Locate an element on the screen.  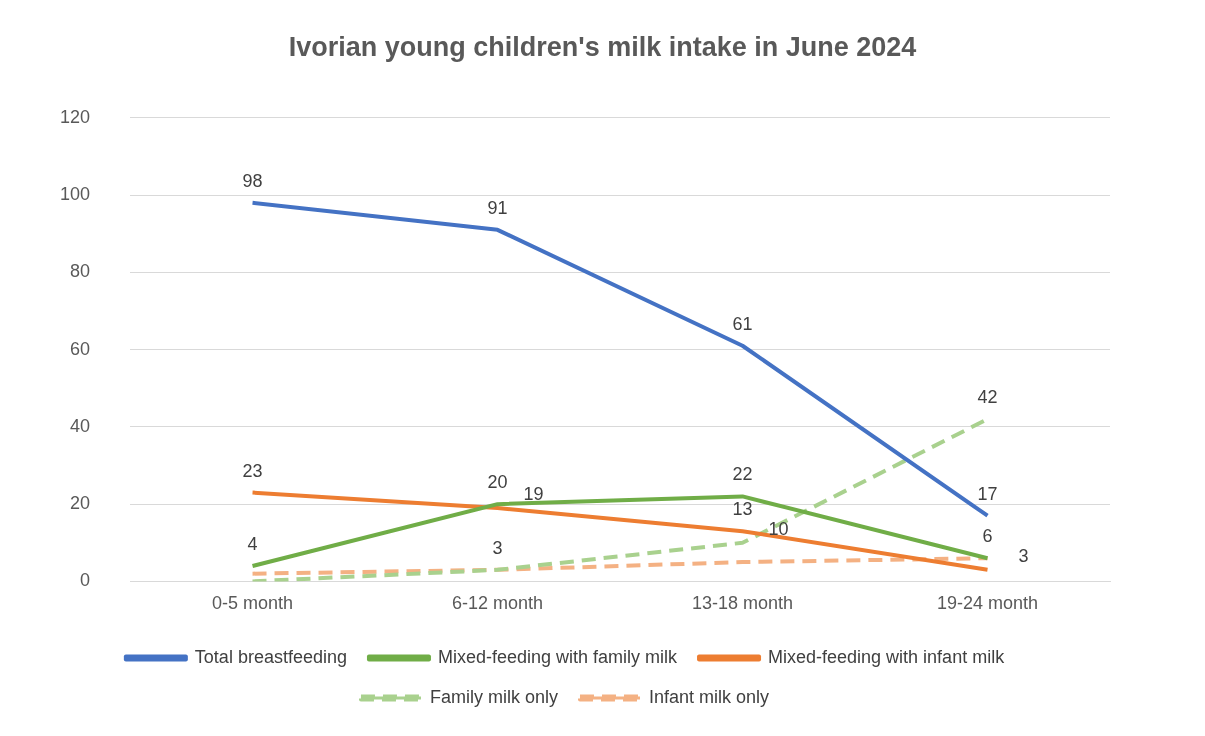
x-tick-label: 19-24 month is located at coordinates (987, 603).